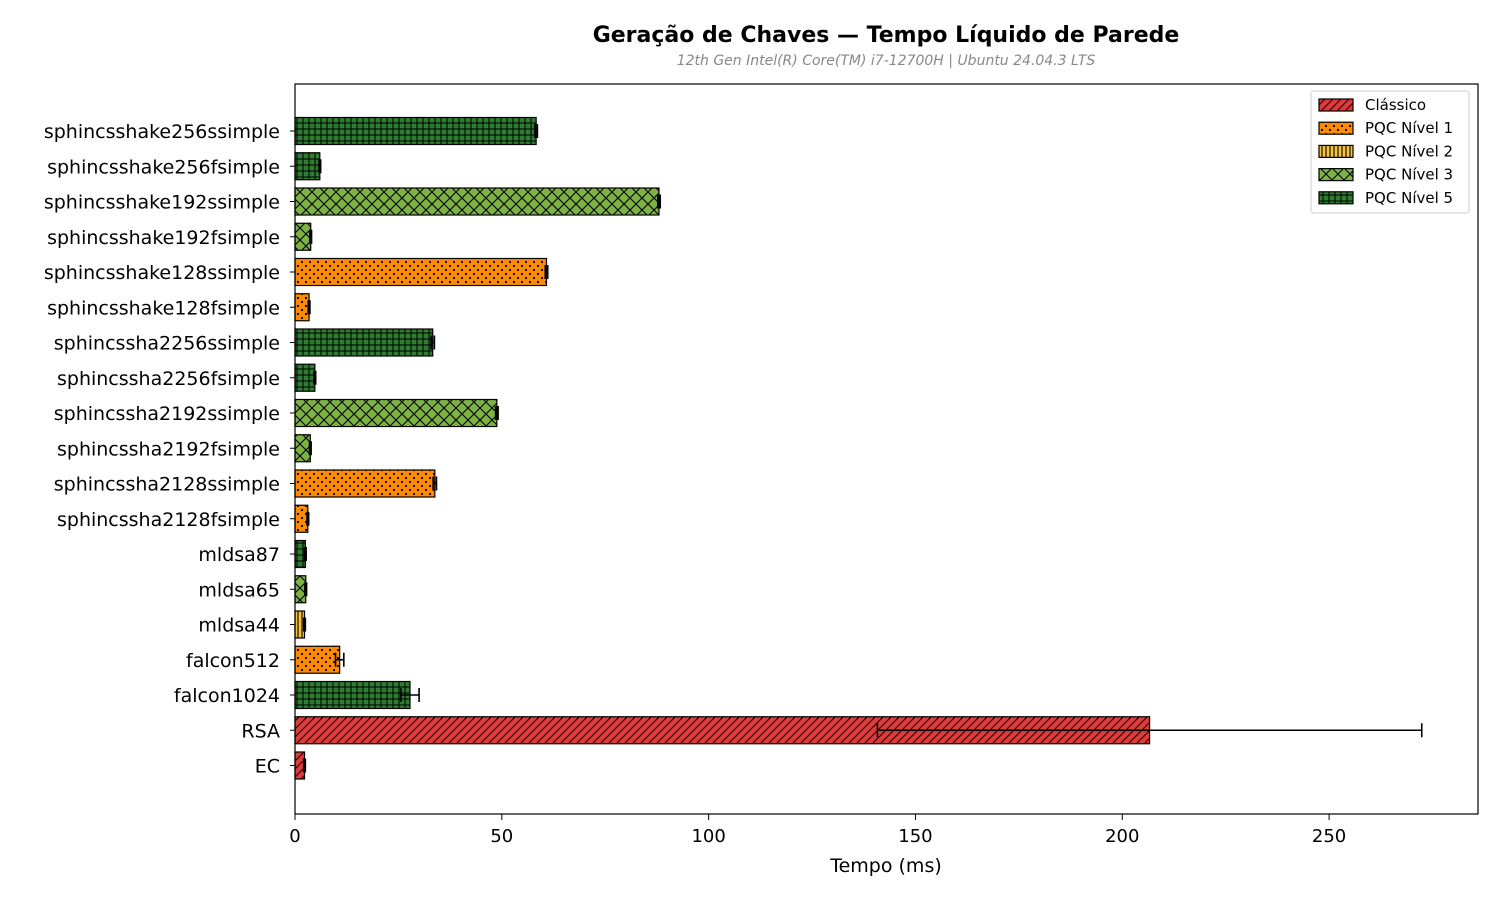 The image size is (1500, 904). Describe the element at coordinates (302, 307) in the screenshot. I see `bar-sphincsshake128fsimple` at that location.